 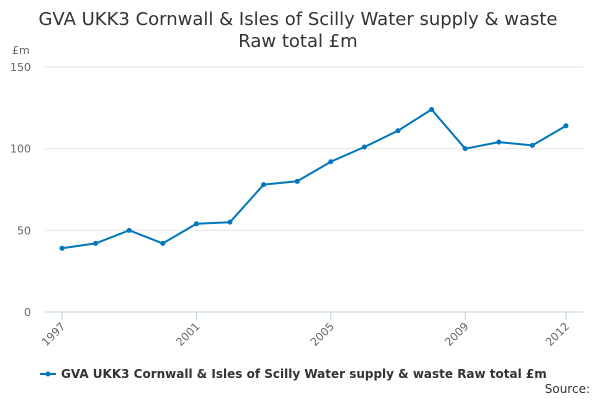 What do you see at coordinates (264, 185) in the screenshot?
I see `data-point-2003` at bounding box center [264, 185].